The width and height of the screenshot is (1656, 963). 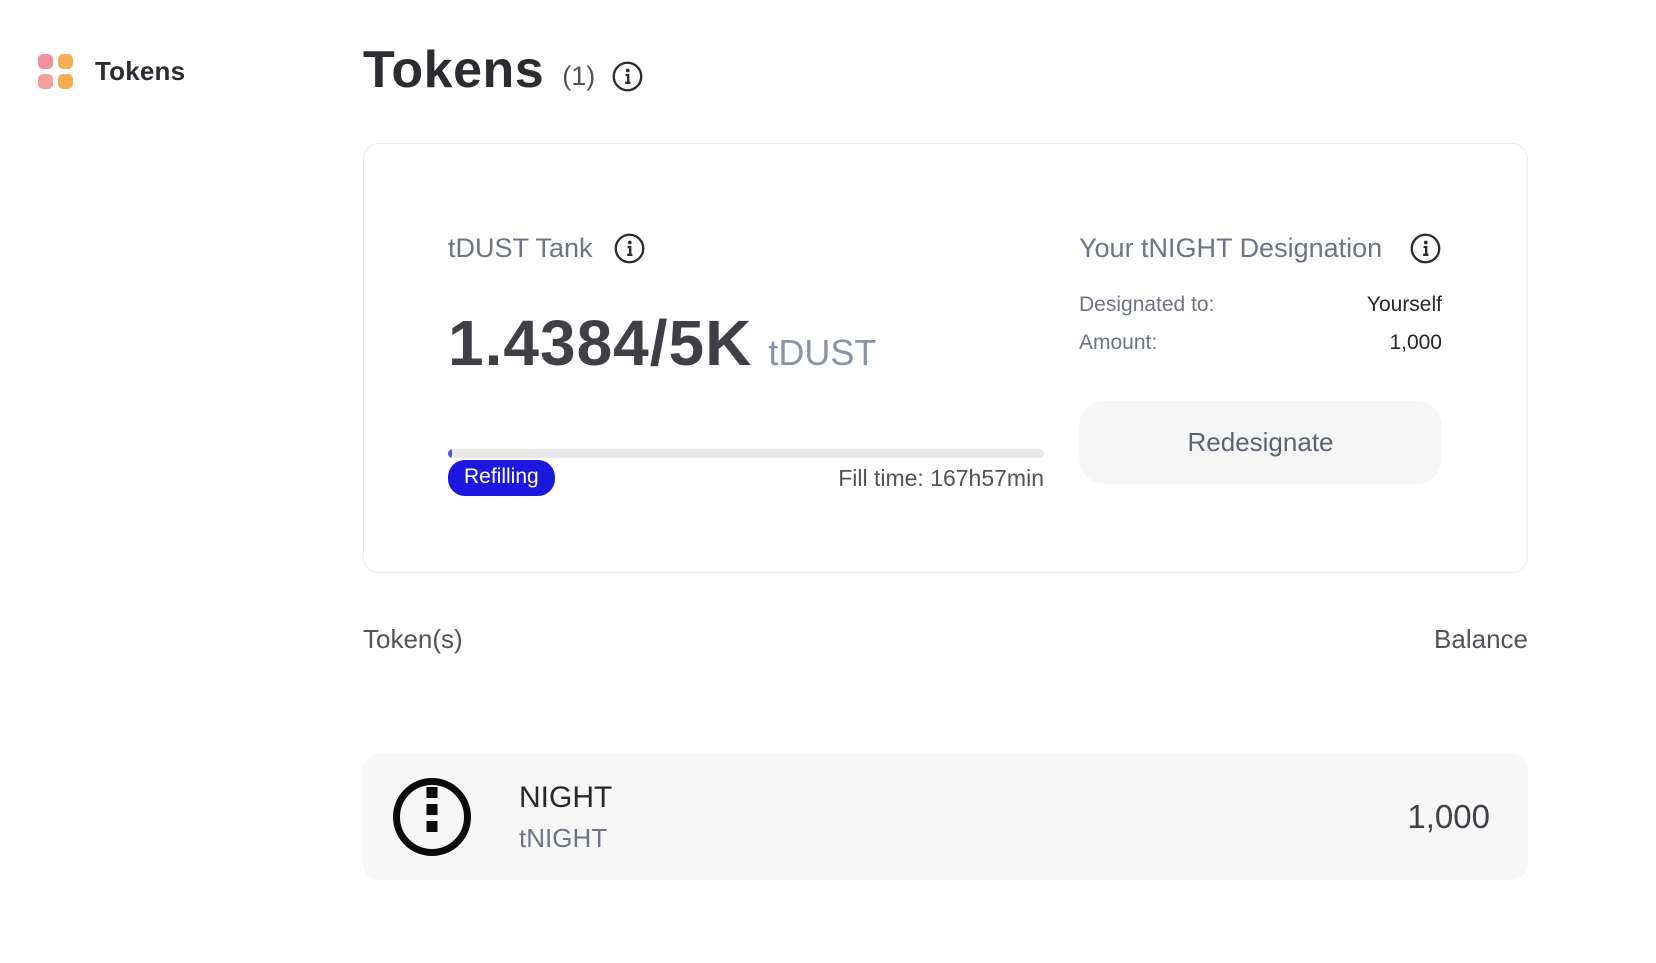 What do you see at coordinates (941, 477) in the screenshot?
I see `fill-time-label: Fill time: 167h57min` at bounding box center [941, 477].